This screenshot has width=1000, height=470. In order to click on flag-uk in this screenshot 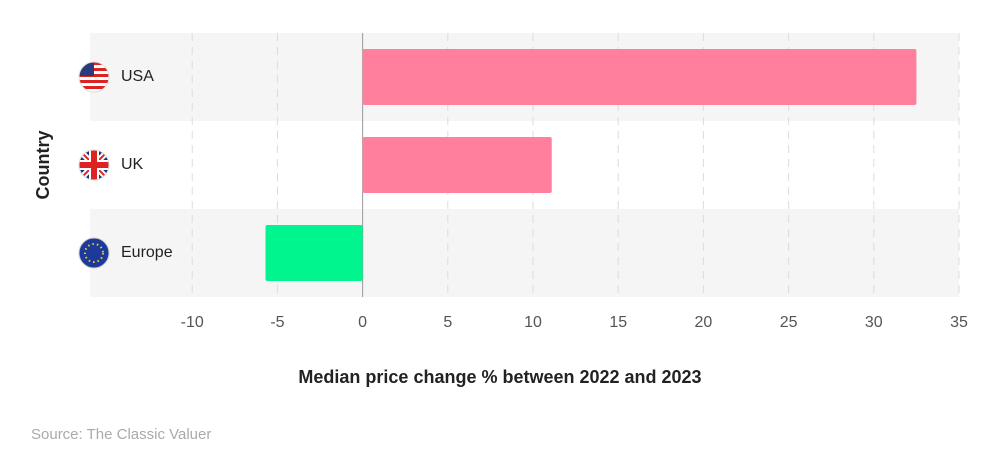, I will do `click(94, 165)`.